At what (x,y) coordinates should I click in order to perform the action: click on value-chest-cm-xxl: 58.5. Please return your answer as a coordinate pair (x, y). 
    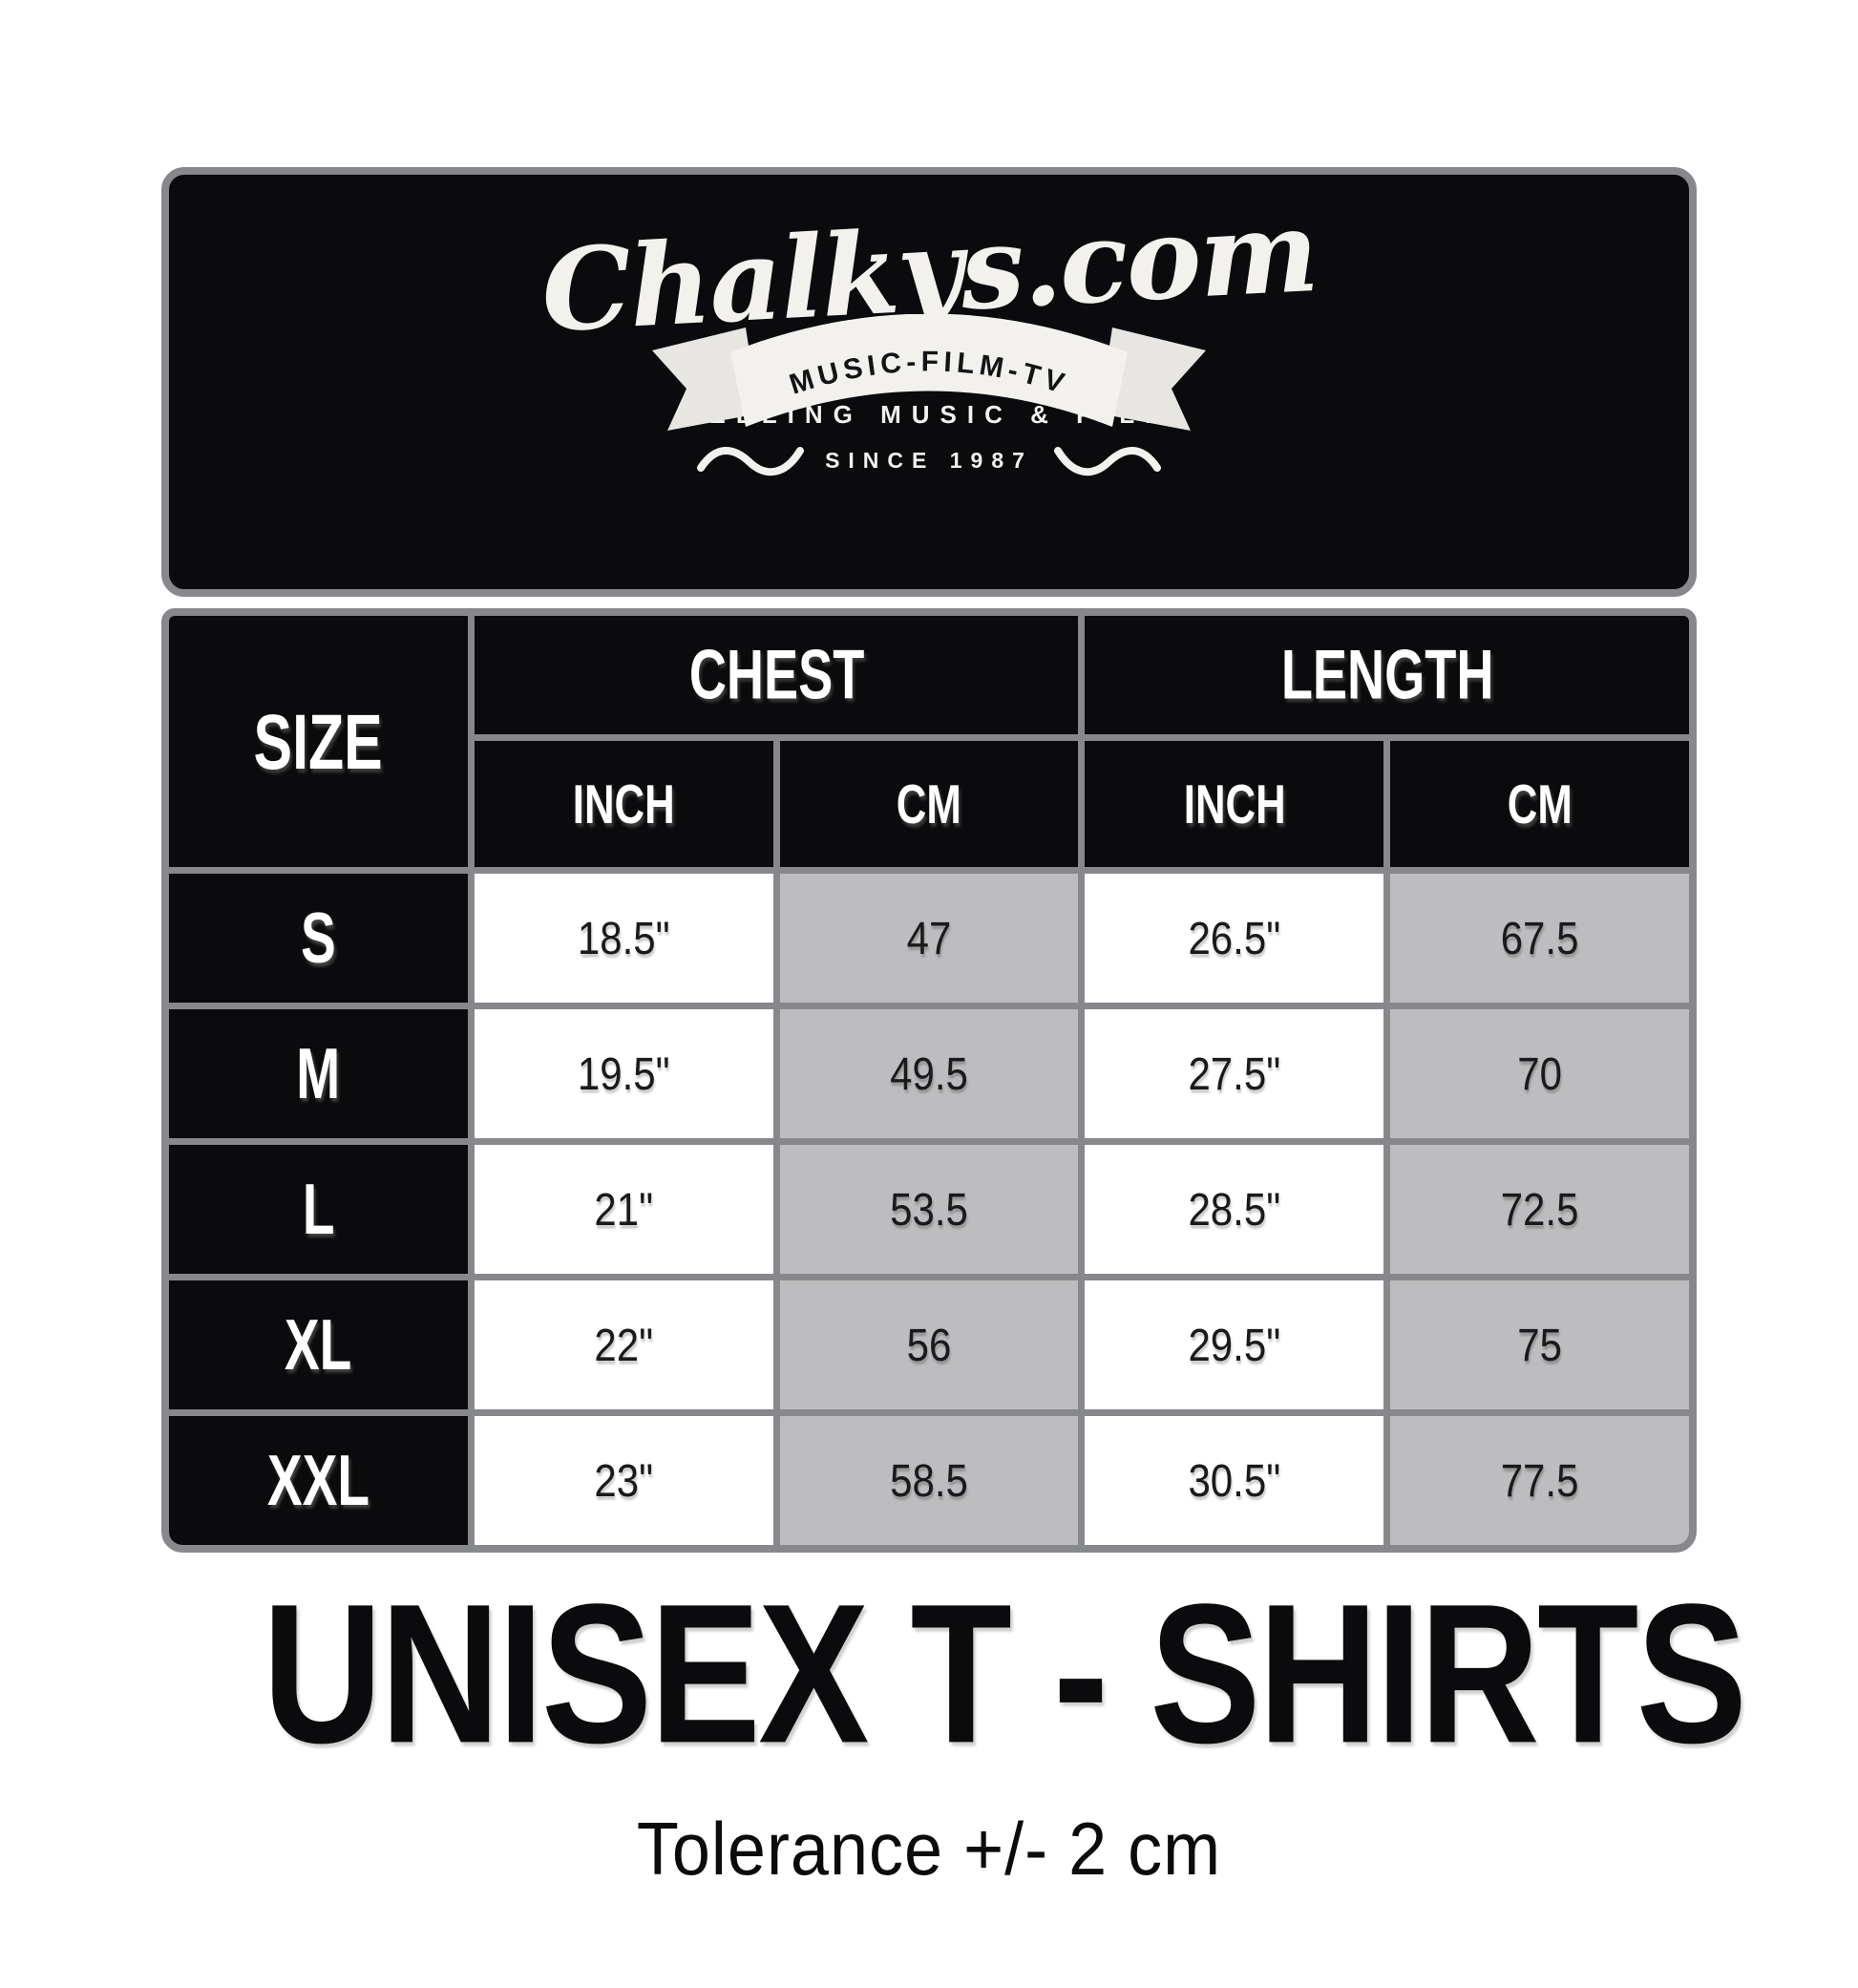
    Looking at the image, I should click on (929, 1479).